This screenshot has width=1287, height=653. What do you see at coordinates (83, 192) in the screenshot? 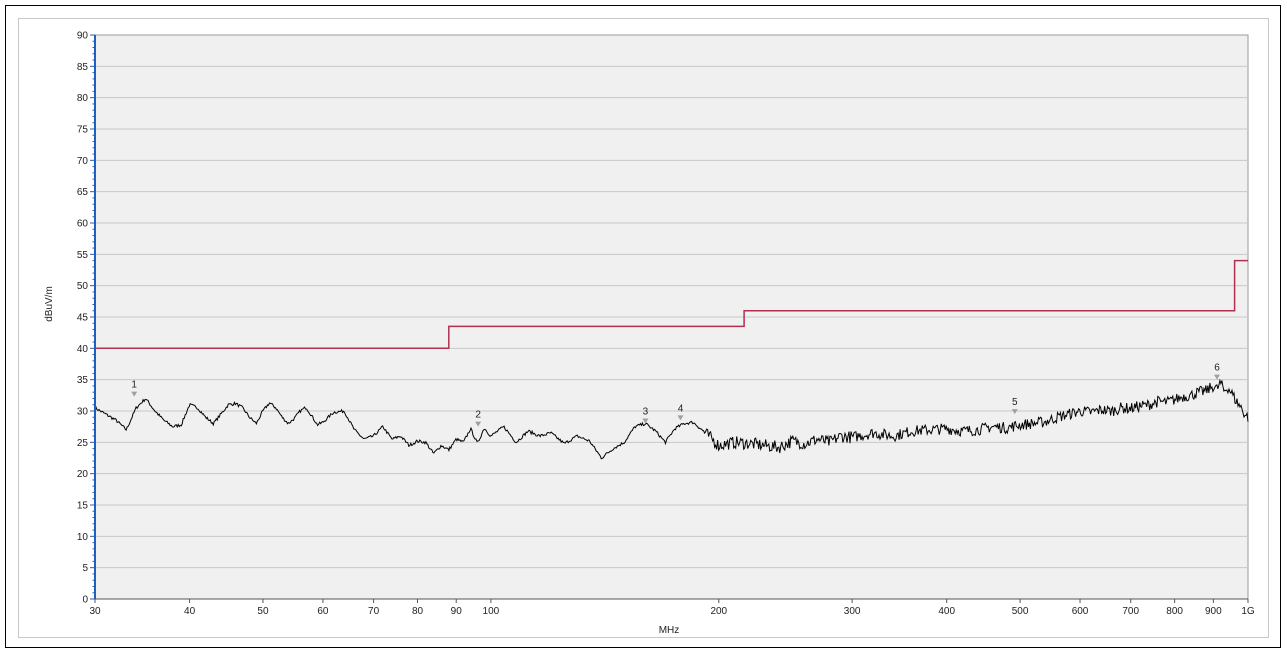
I see `y-tick-label: 65` at bounding box center [83, 192].